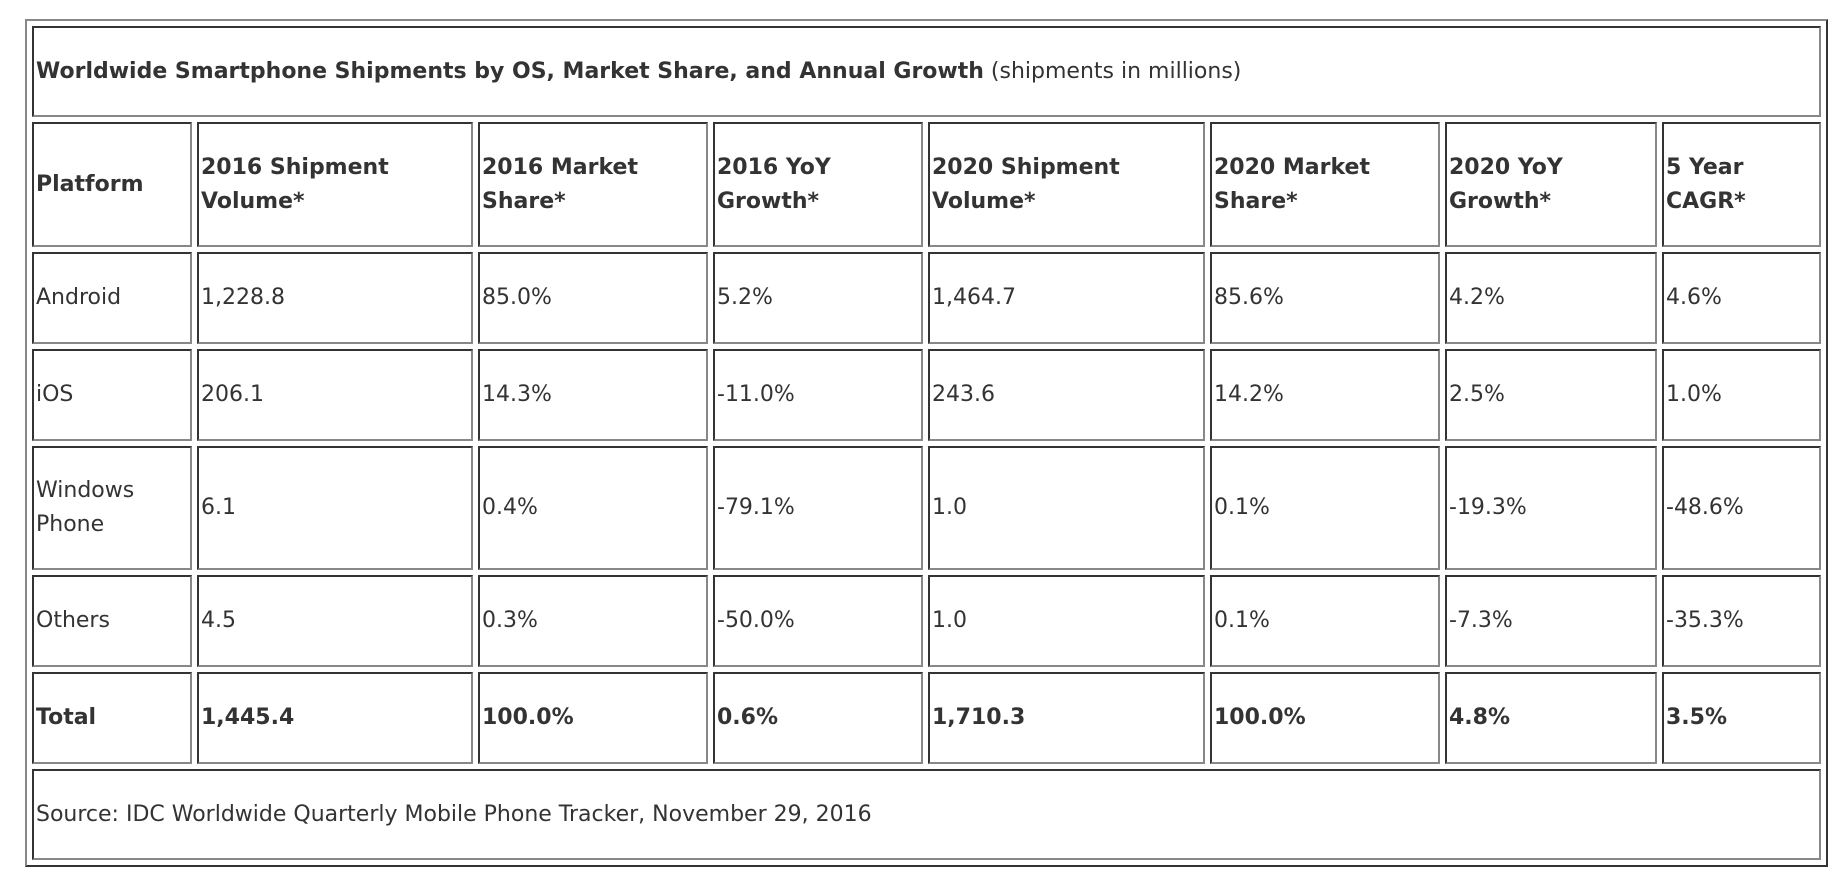  What do you see at coordinates (1551, 718) in the screenshot?
I see `total-cell: 4.8%` at bounding box center [1551, 718].